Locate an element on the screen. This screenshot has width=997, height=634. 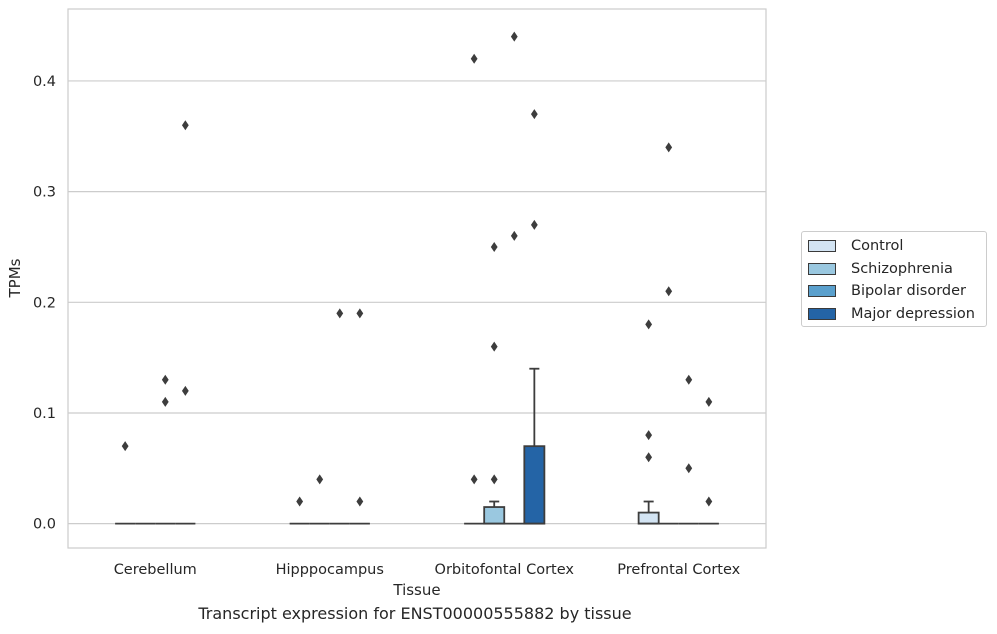
legend-item: Schizophrenia is located at coordinates (897, 269).